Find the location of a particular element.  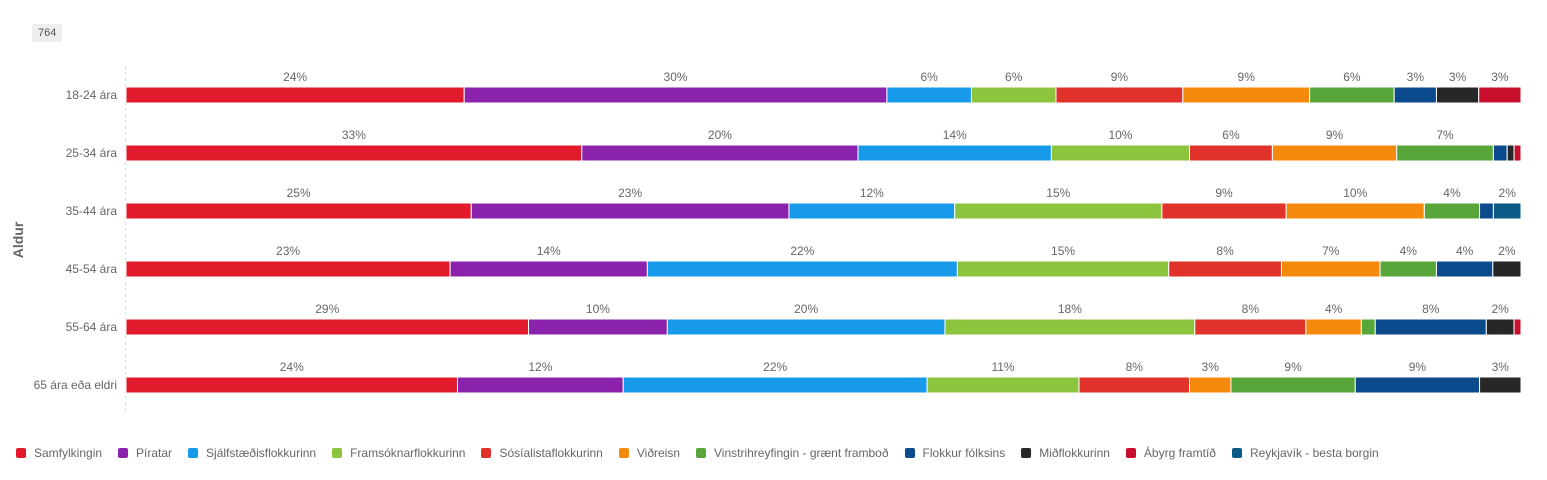

legend-item: Reykjavík - besta borgin is located at coordinates (1305, 453).